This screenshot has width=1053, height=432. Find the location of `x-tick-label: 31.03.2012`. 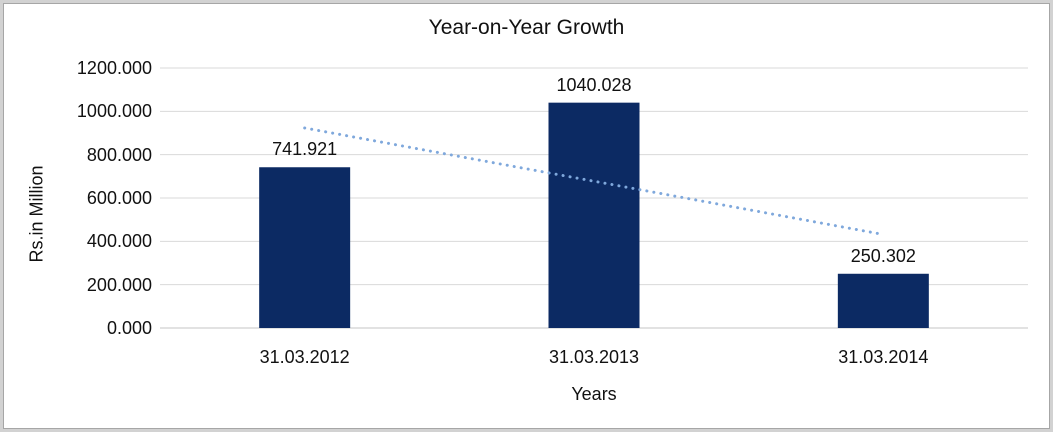

x-tick-label: 31.03.2012 is located at coordinates (304, 357).